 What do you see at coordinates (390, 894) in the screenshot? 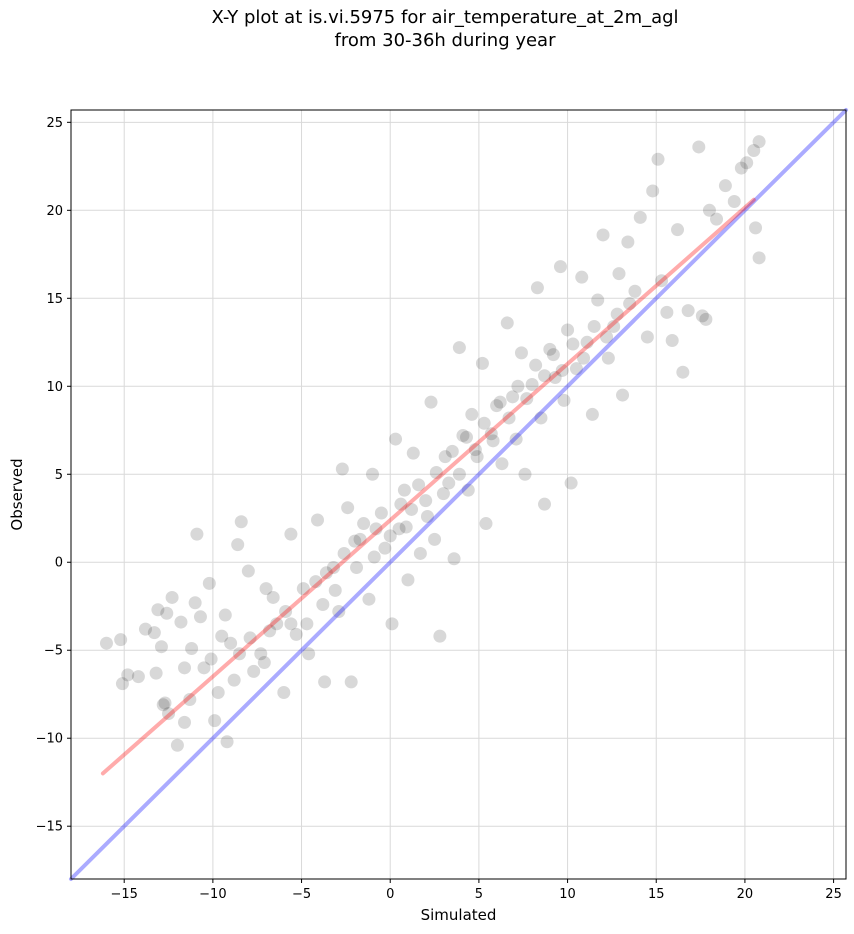
I see `x-tick-label: 0` at bounding box center [390, 894].